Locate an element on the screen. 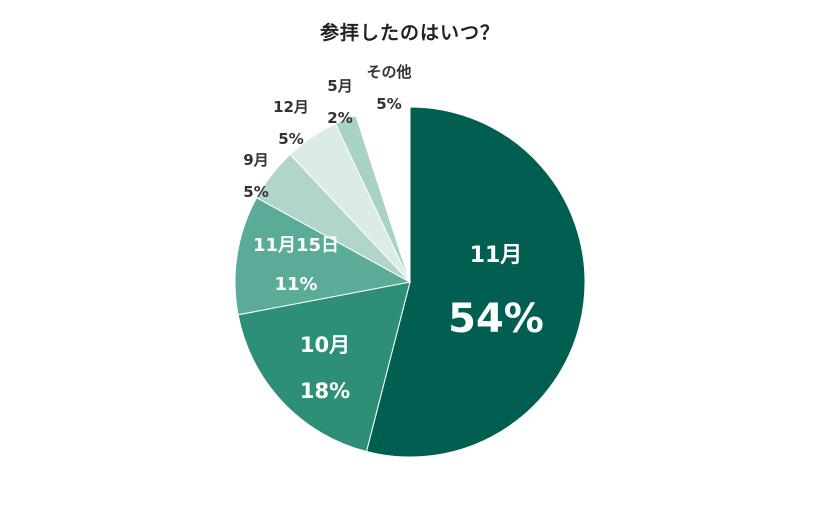 Image resolution: width=820 pixels, height=508 pixels. slice-label-3: 9月 is located at coordinates (255, 160).